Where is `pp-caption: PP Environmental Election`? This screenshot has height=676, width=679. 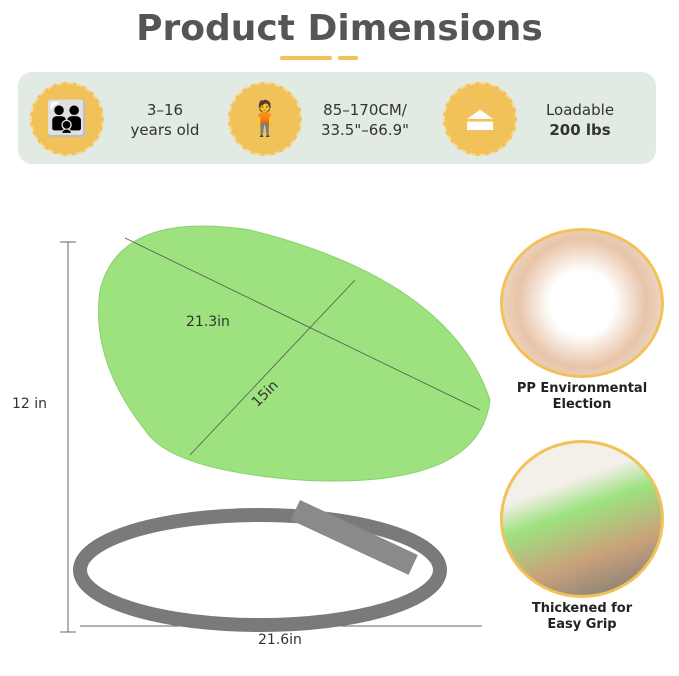
pp-caption: PP Environmental Election is located at coordinates (582, 397).